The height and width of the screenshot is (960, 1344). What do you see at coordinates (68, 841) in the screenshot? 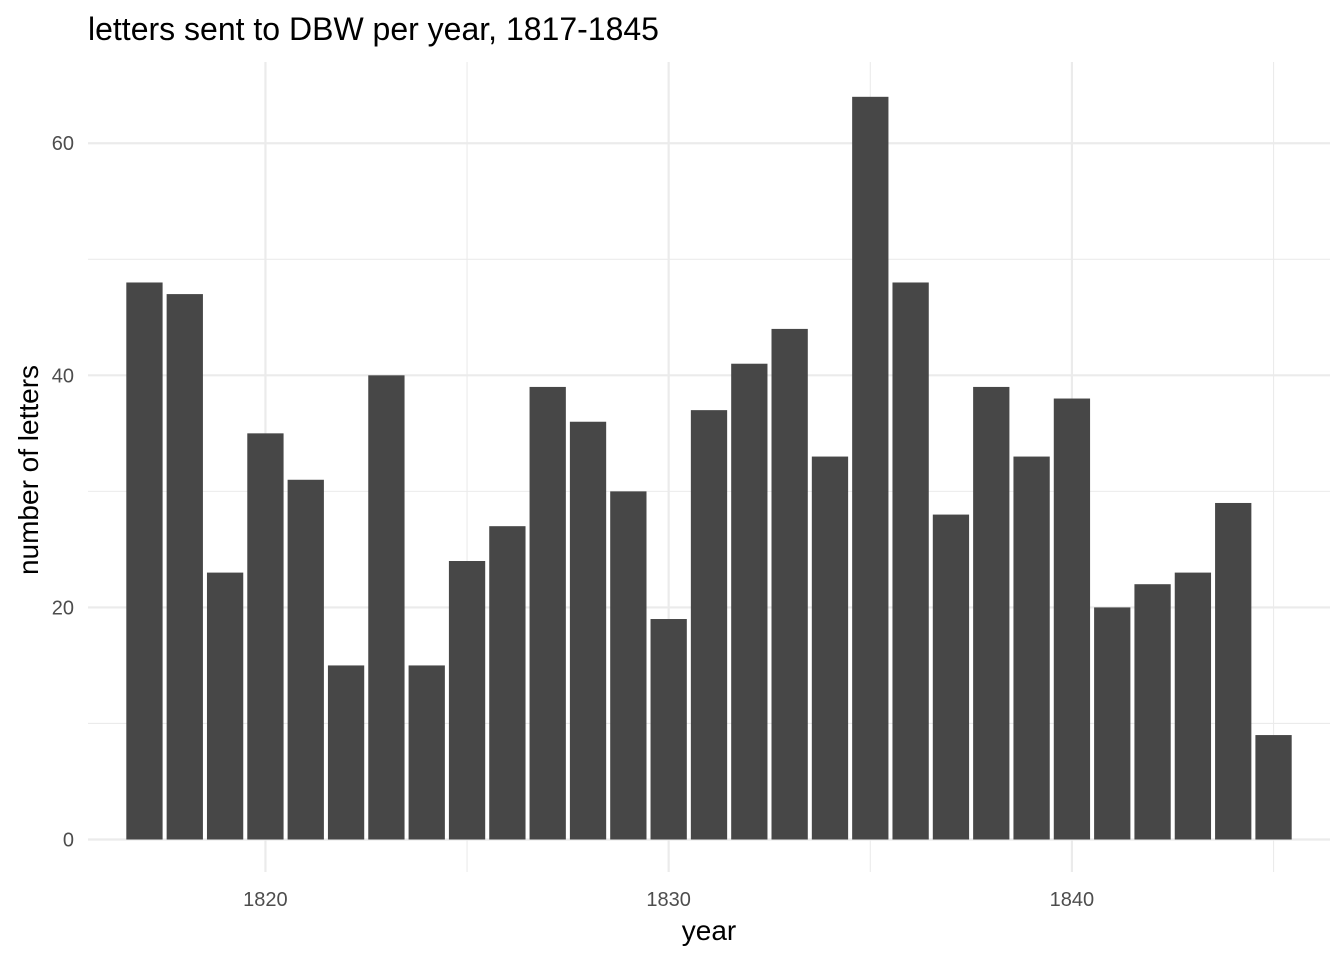
I see `y-tick-label-0: 0` at bounding box center [68, 841].